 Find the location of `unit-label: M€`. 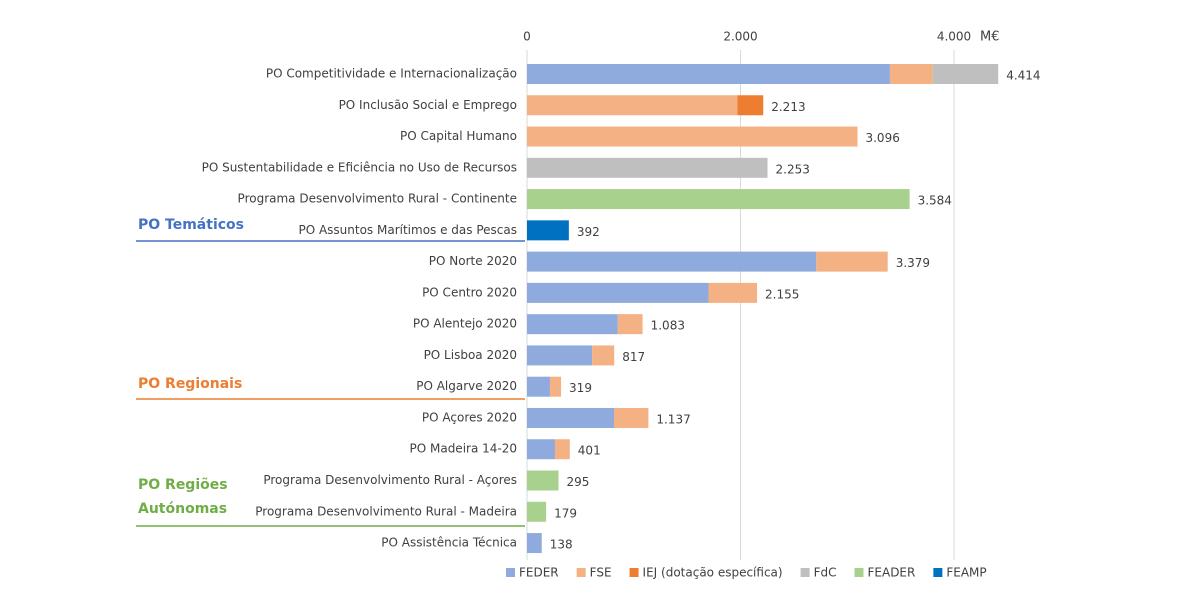

unit-label: M€ is located at coordinates (990, 37).